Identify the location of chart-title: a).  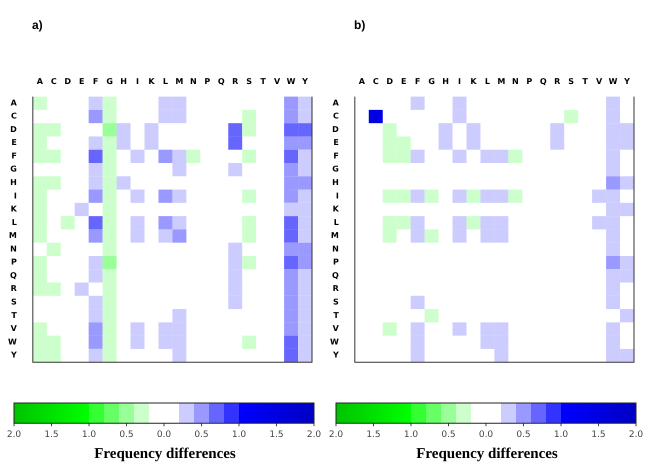
(37, 25).